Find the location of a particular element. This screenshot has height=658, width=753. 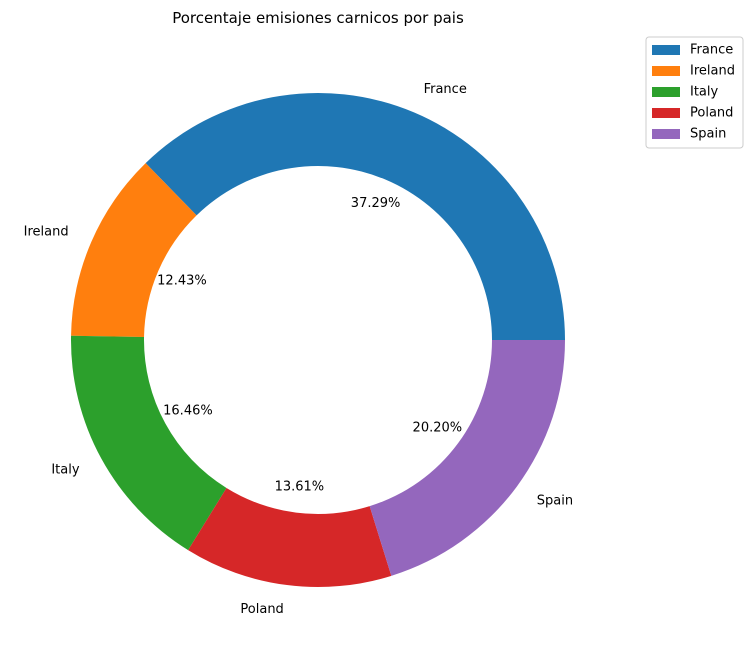

legend-label-ireland: Ireland is located at coordinates (712, 71).